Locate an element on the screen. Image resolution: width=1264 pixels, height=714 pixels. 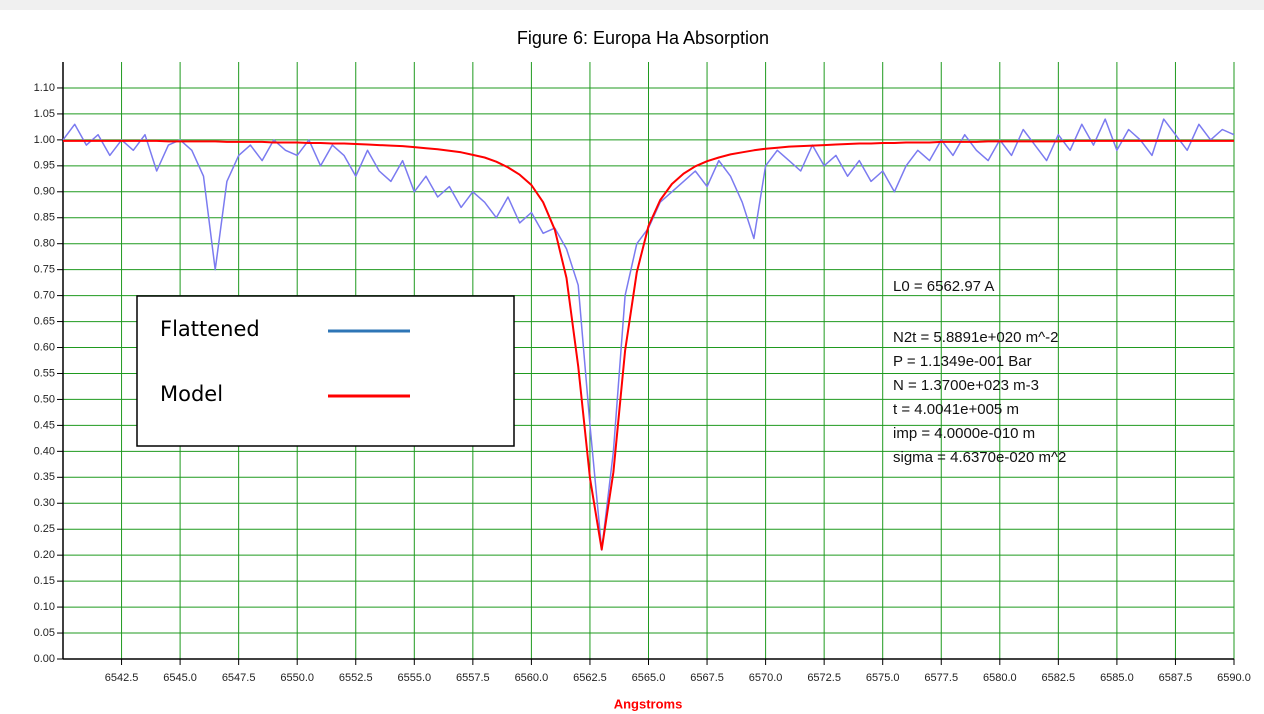
y-tick-label: 0.85 is located at coordinates (44, 218).